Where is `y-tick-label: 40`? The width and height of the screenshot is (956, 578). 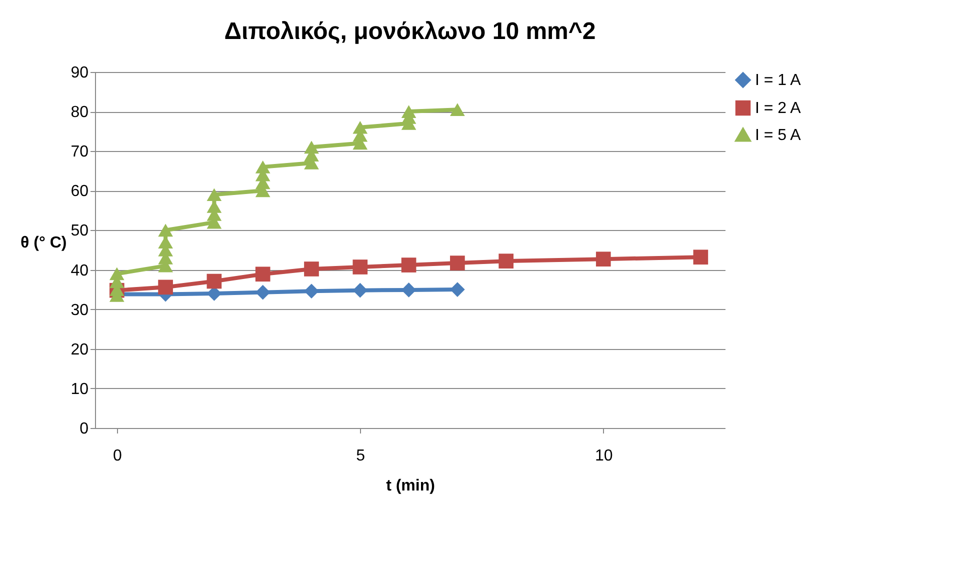
y-tick-label: 40 is located at coordinates (79, 271).